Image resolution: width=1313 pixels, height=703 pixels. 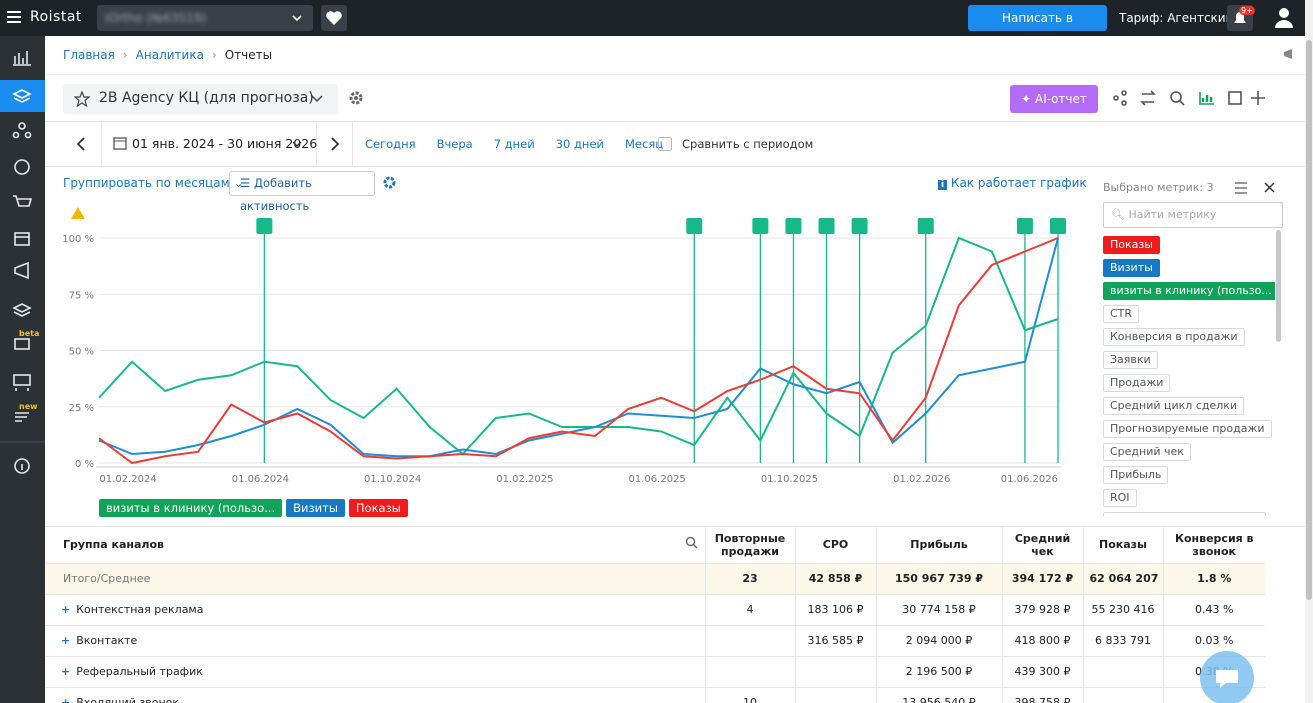 What do you see at coordinates (1137, 383) in the screenshot?
I see `metric-item: Продажи` at bounding box center [1137, 383].